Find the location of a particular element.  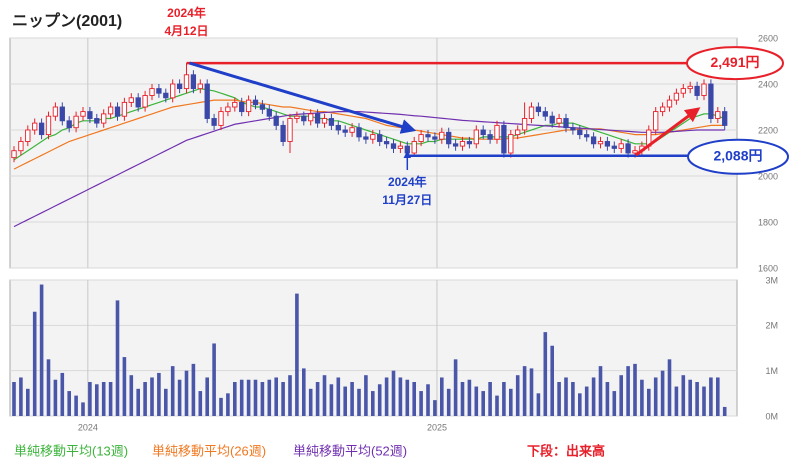

legend-entry: 単純移動平均(13週) is located at coordinates (71, 450).